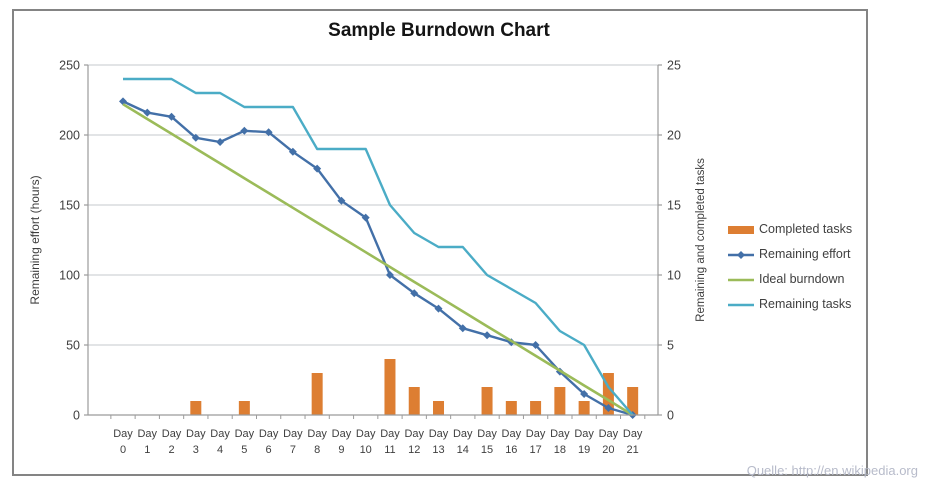 This screenshot has height=492, width=926. I want to click on svg-text: 14, so click(463, 450).